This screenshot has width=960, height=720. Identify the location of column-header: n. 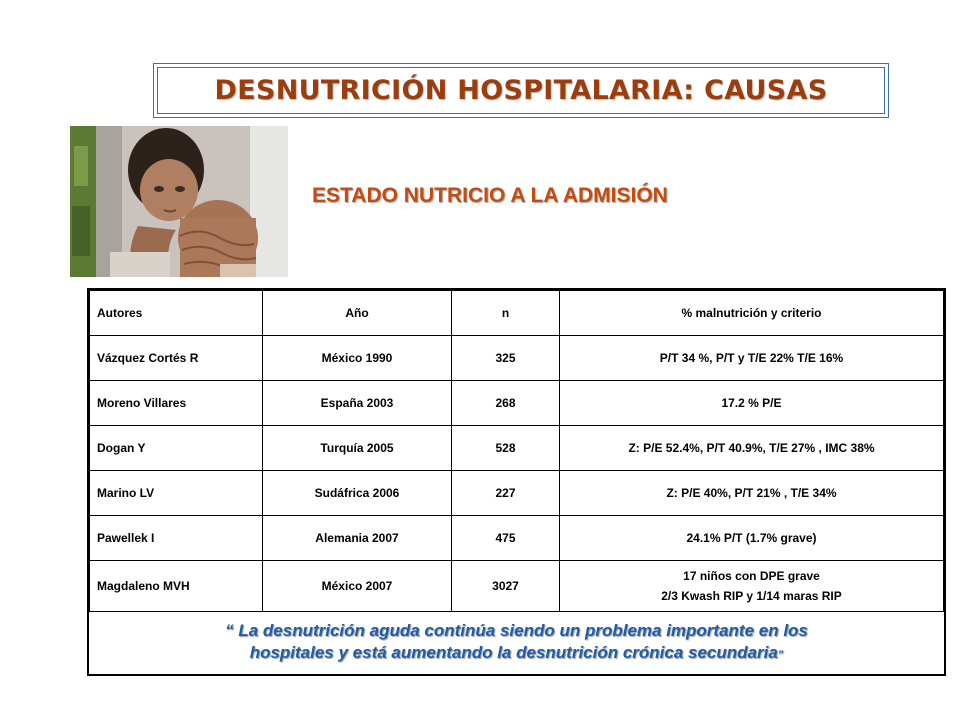
(505, 313).